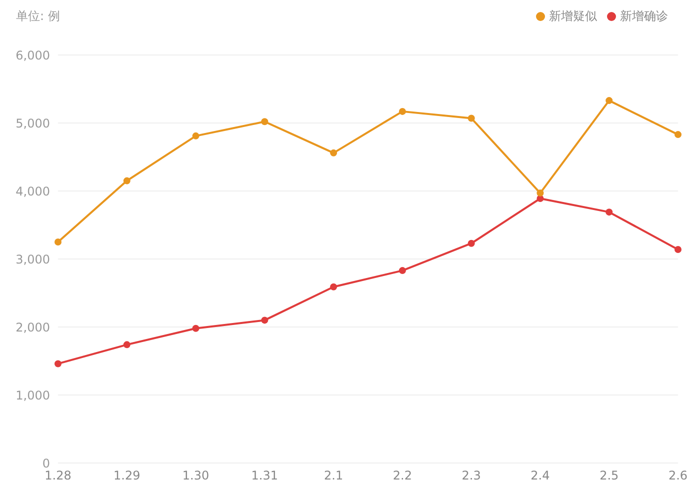 The image size is (700, 500). I want to click on x-tick-label: 2.1, so click(334, 475).